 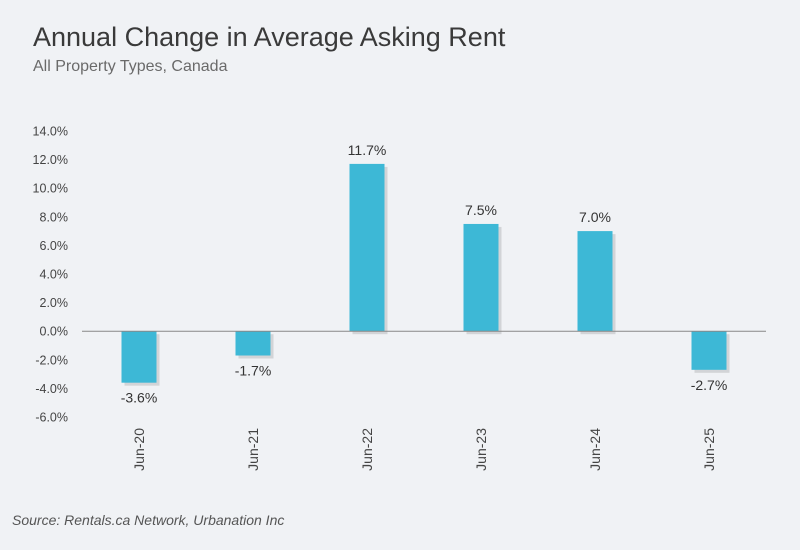 What do you see at coordinates (54, 217) in the screenshot?
I see `y-tick-label: 8.0%` at bounding box center [54, 217].